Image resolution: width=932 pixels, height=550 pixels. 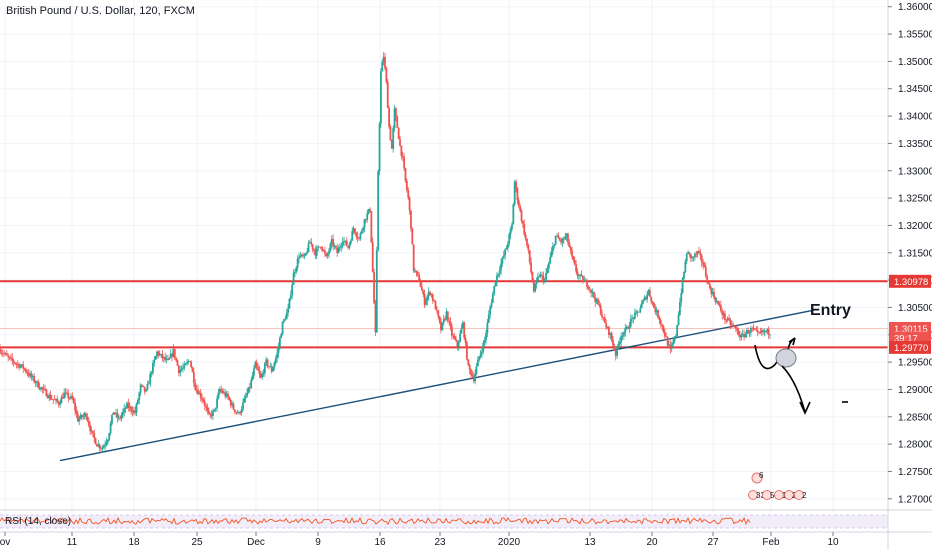 I want to click on down-arrowhead, so click(x=805, y=408).